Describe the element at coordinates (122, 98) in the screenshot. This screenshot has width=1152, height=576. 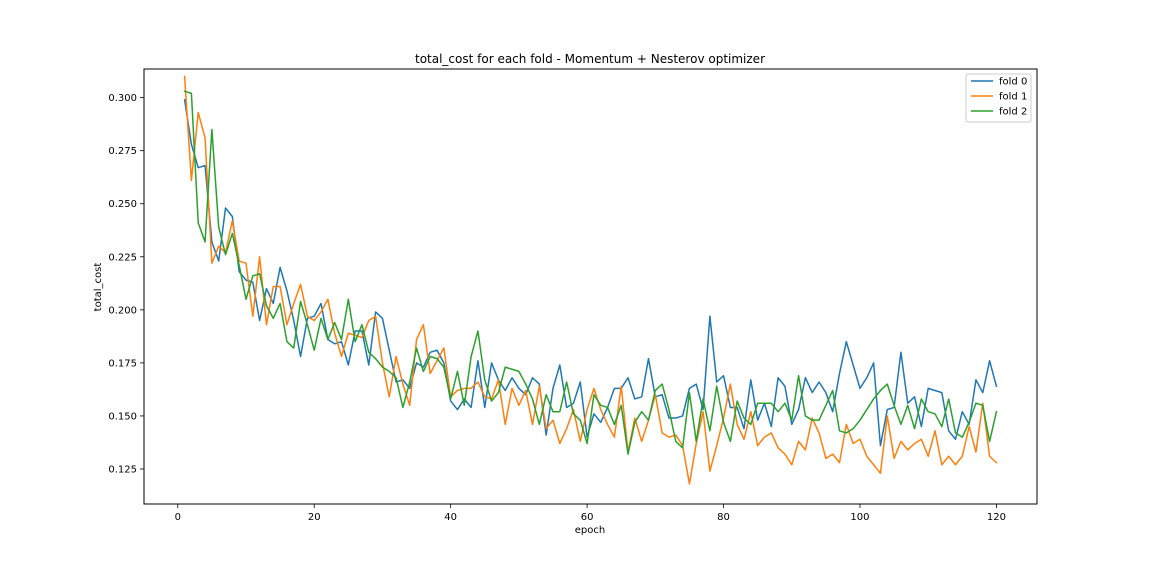
I see `y-tick-label: 0.300` at that location.